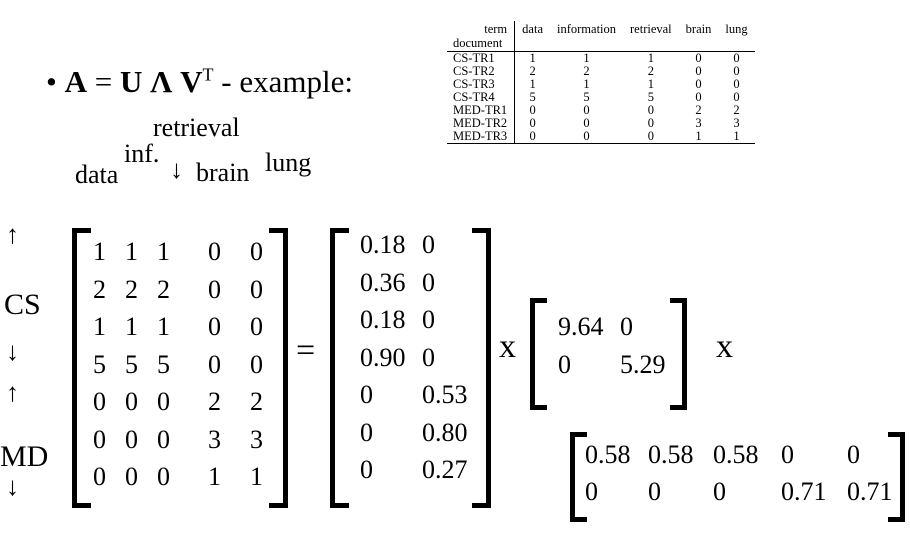  What do you see at coordinates (481, 84) in the screenshot?
I see `table-row-document: CS-TR3` at bounding box center [481, 84].